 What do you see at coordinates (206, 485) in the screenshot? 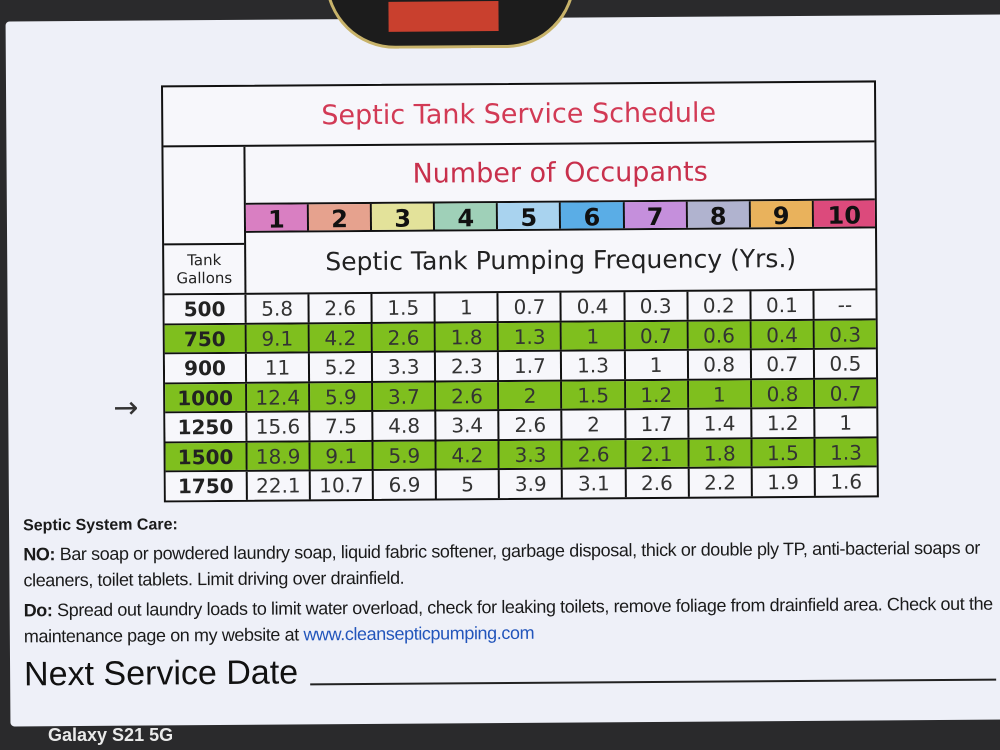
I see `tank-gallons-cell: 1750` at bounding box center [206, 485].